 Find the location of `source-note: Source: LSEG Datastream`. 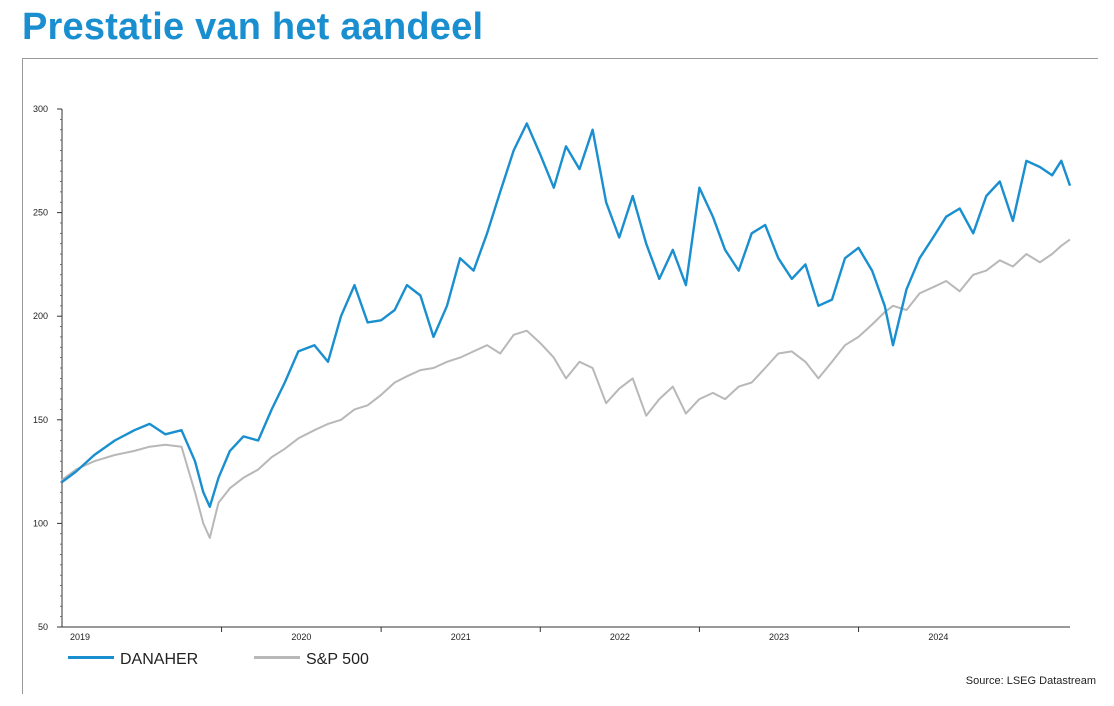

source-note: Source: LSEG Datastream is located at coordinates (1030, 681).